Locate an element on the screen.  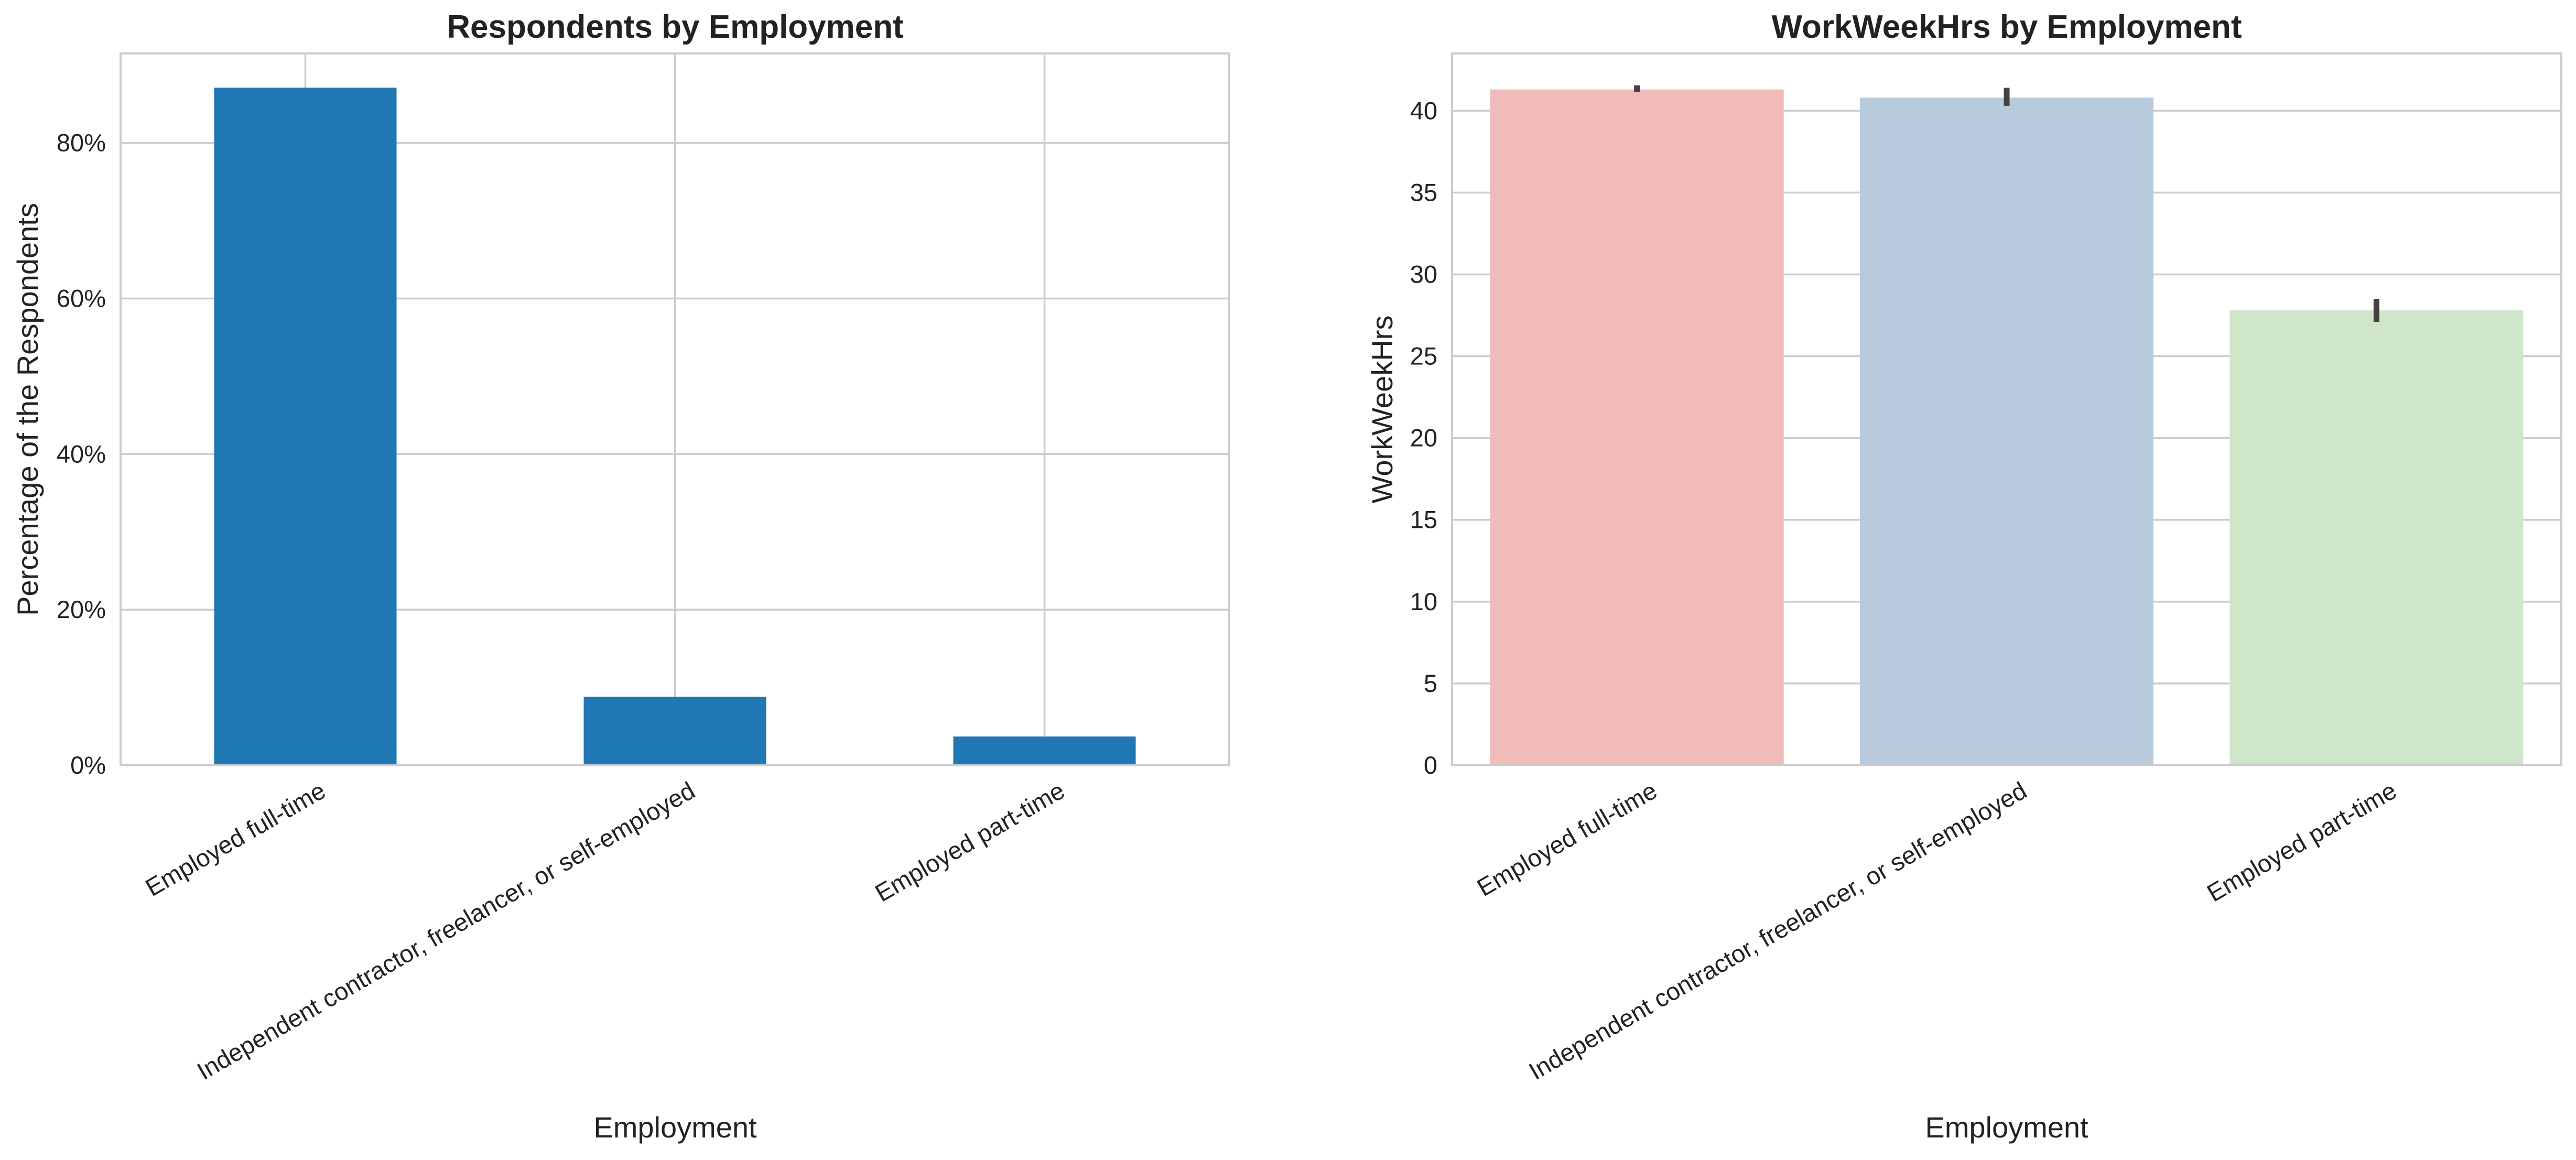
y-tick-label: 40 is located at coordinates (1423, 110).